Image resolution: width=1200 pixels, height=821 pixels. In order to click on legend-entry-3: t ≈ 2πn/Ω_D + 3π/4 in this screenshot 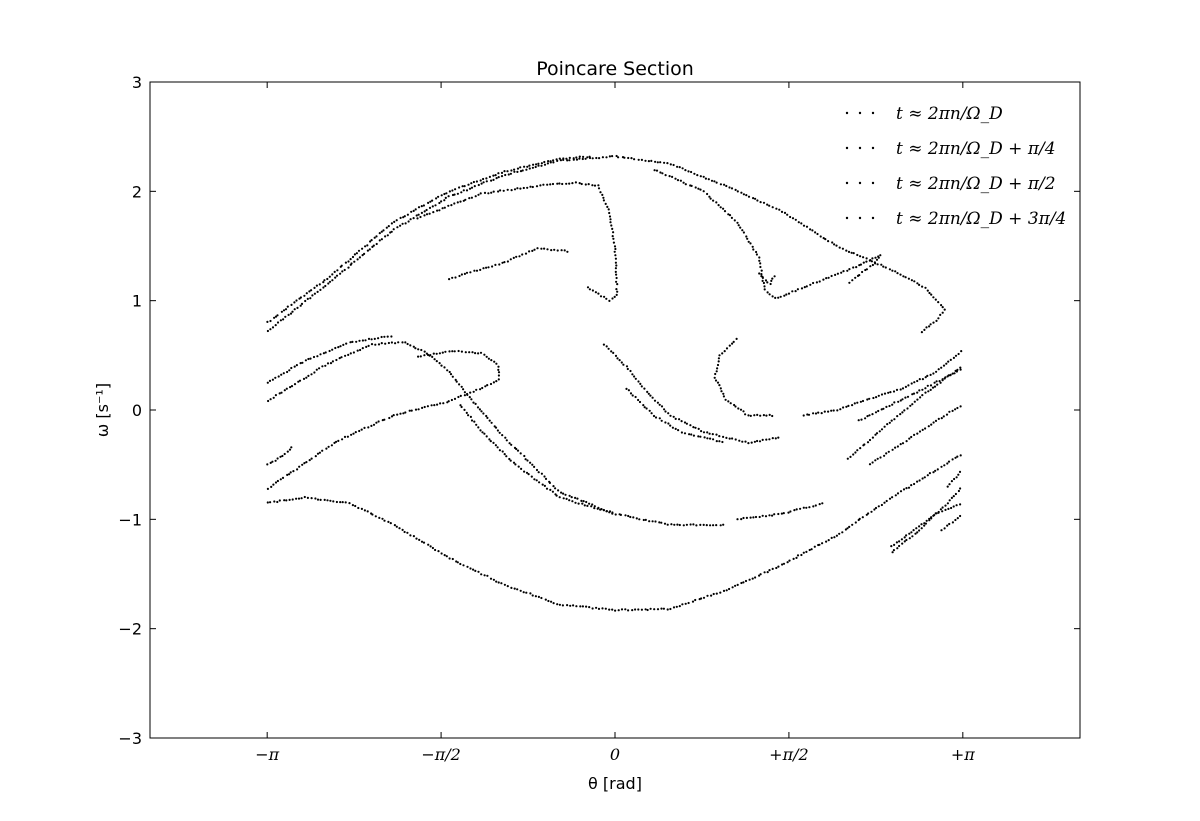, I will do `click(955, 219)`.